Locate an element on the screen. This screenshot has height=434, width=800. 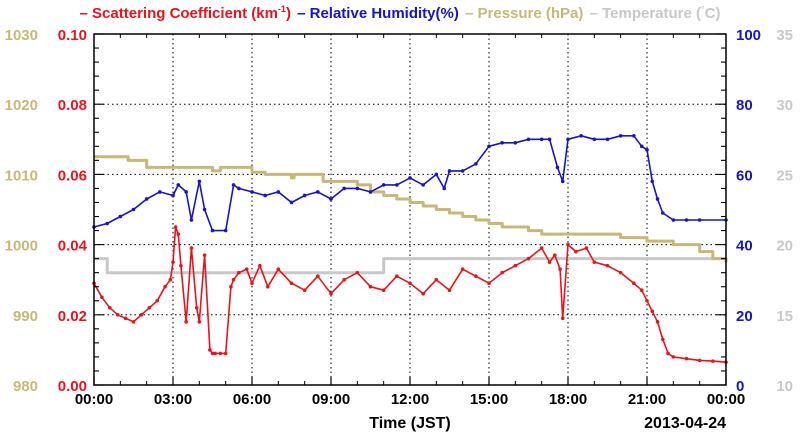
humidity-axis-label: 100 is located at coordinates (748, 35).